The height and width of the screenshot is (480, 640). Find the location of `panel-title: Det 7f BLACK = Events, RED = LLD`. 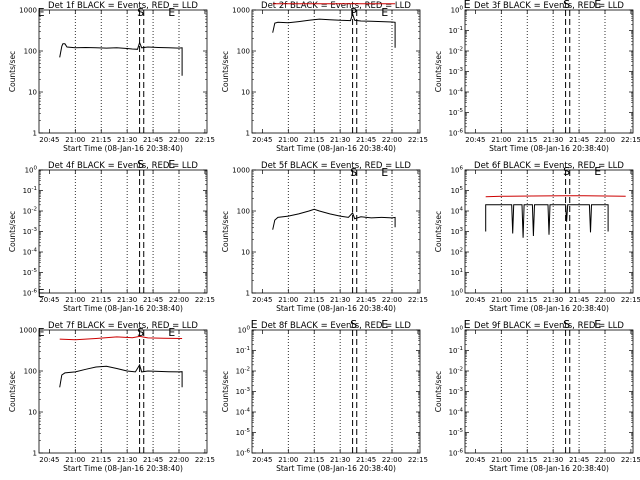

panel-title: Det 7f BLACK = Events, RED = LLD is located at coordinates (123, 326).